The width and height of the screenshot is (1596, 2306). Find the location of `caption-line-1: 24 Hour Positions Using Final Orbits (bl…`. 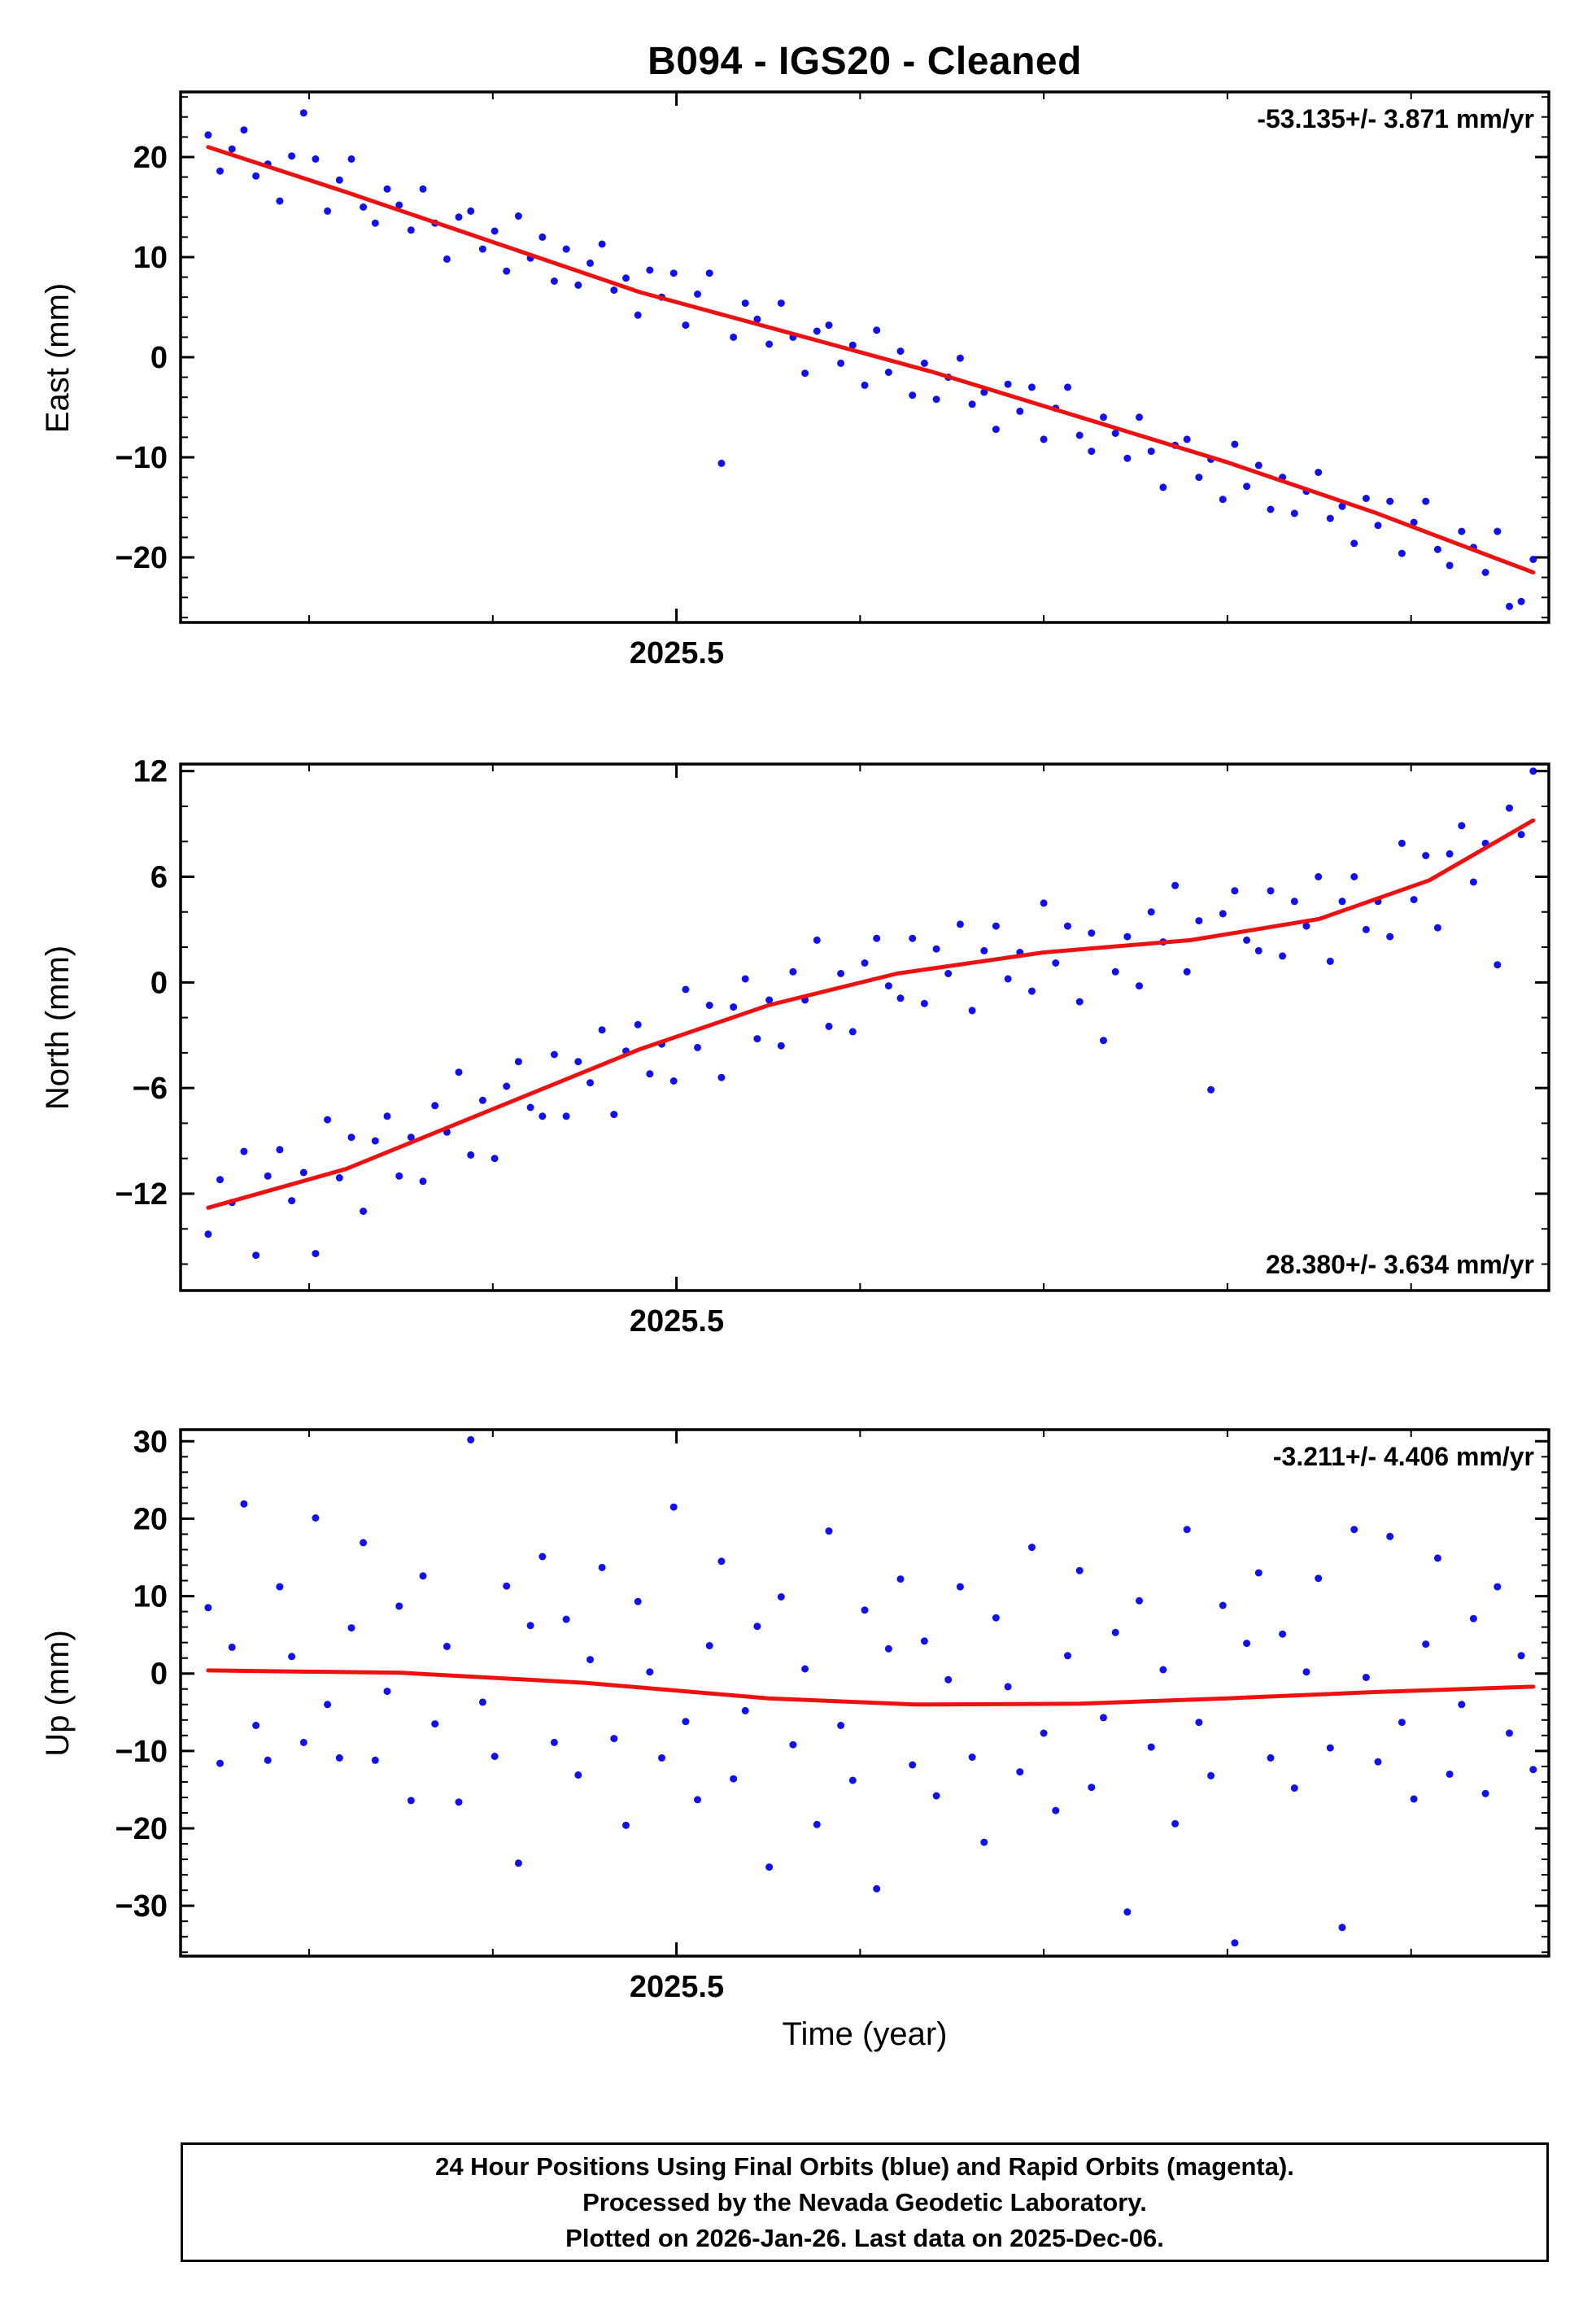

caption-line-1: 24 Hour Positions Using Final Orbits (bl… is located at coordinates (864, 2166).